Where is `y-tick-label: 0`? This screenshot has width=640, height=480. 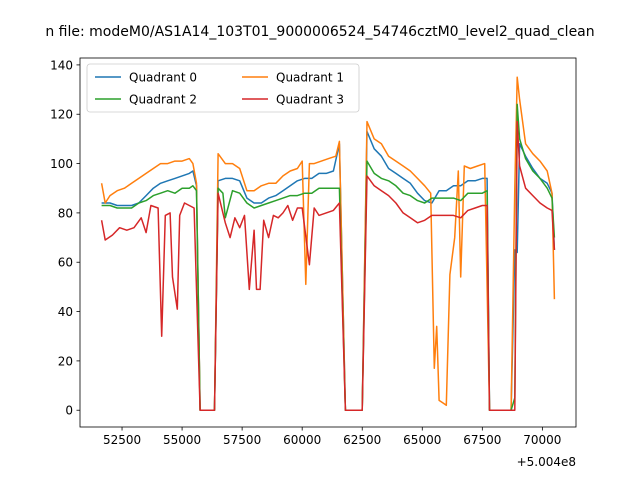 y-tick-label: 0 is located at coordinates (69, 411).